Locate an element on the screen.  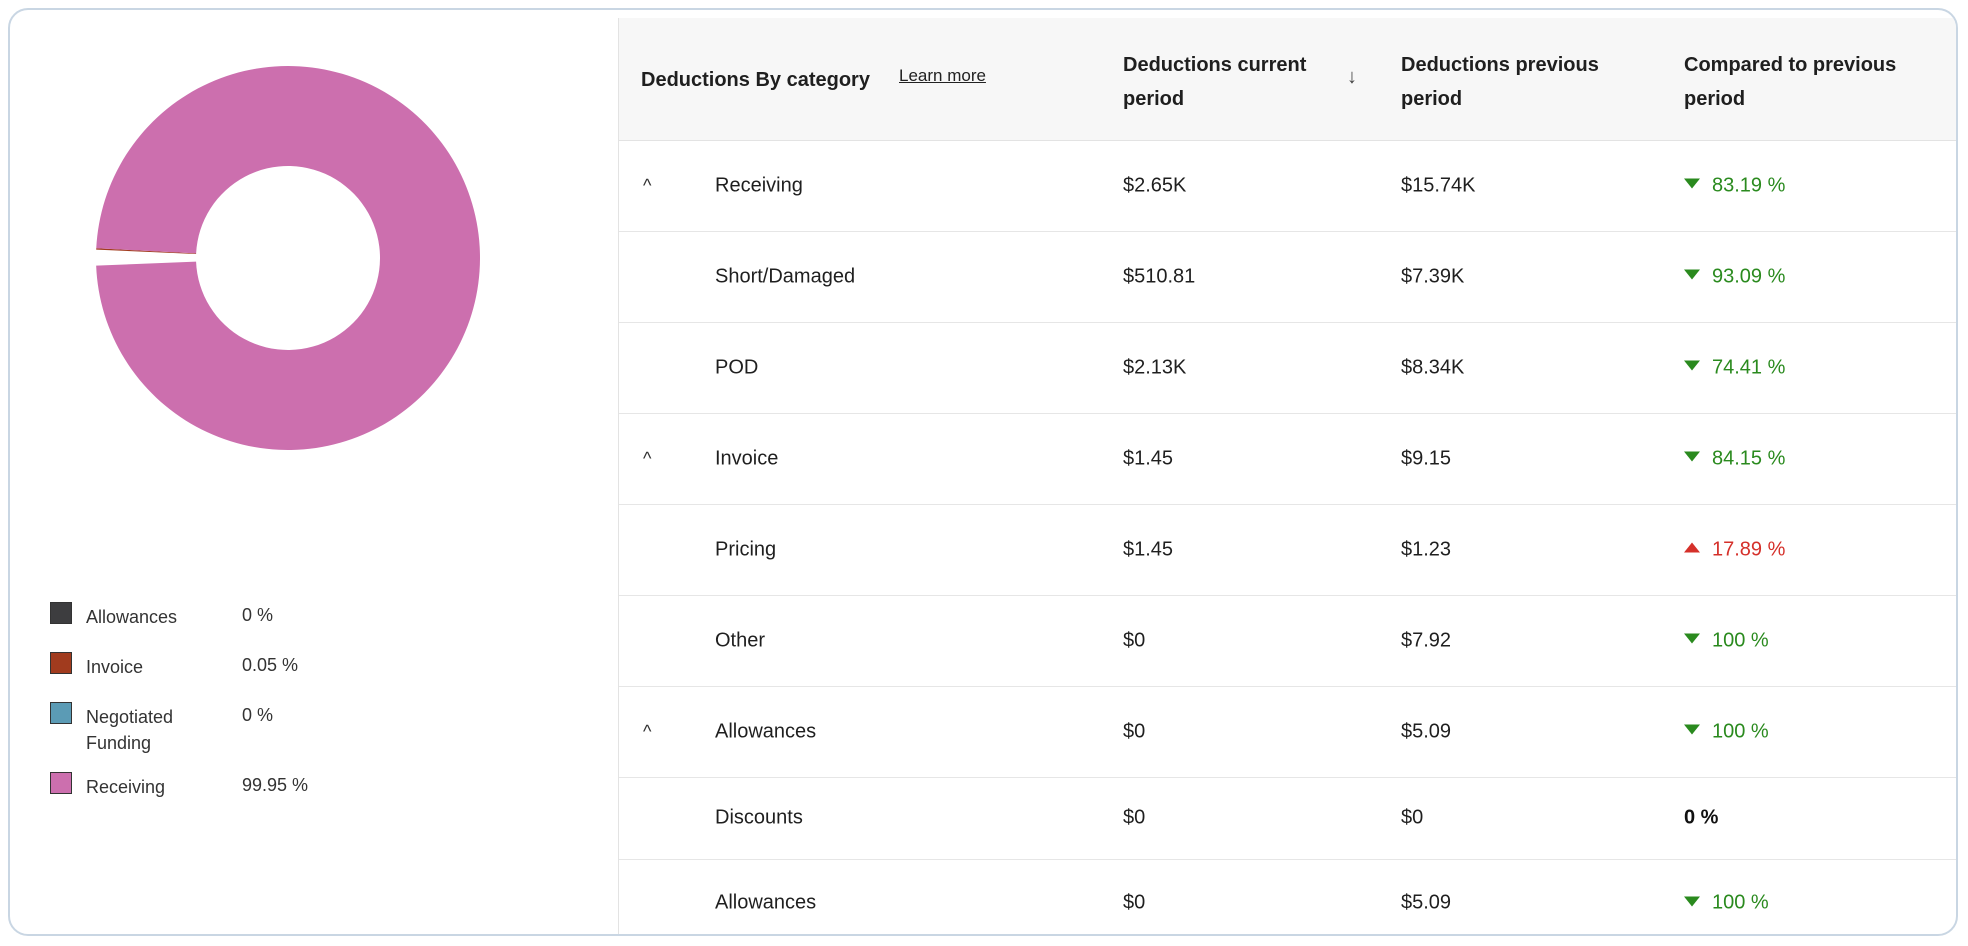
legend-label: Invoice is located at coordinates (115, 667).